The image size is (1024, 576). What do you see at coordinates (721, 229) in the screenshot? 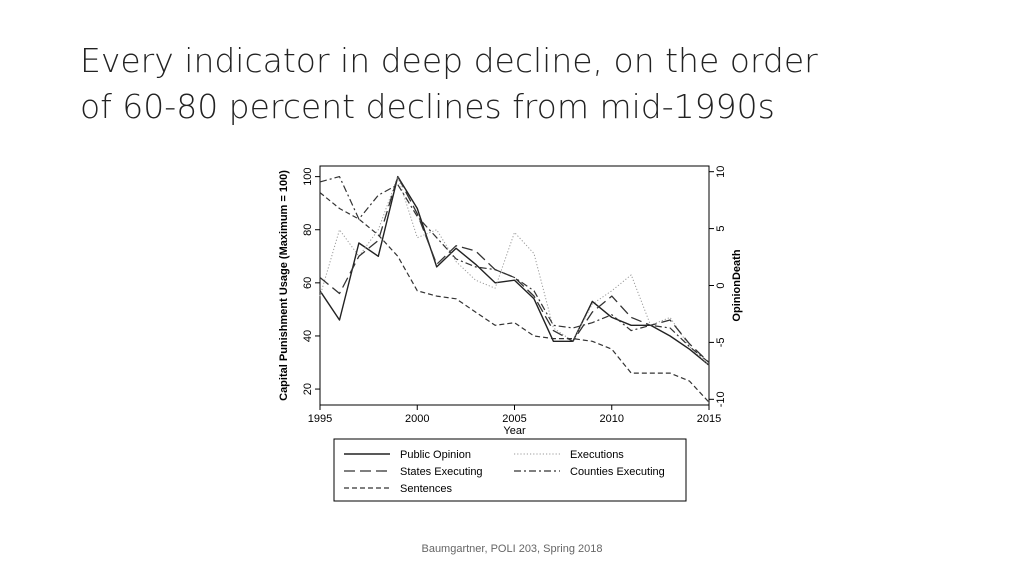
I see `y2-tick-label: 5` at bounding box center [721, 229].